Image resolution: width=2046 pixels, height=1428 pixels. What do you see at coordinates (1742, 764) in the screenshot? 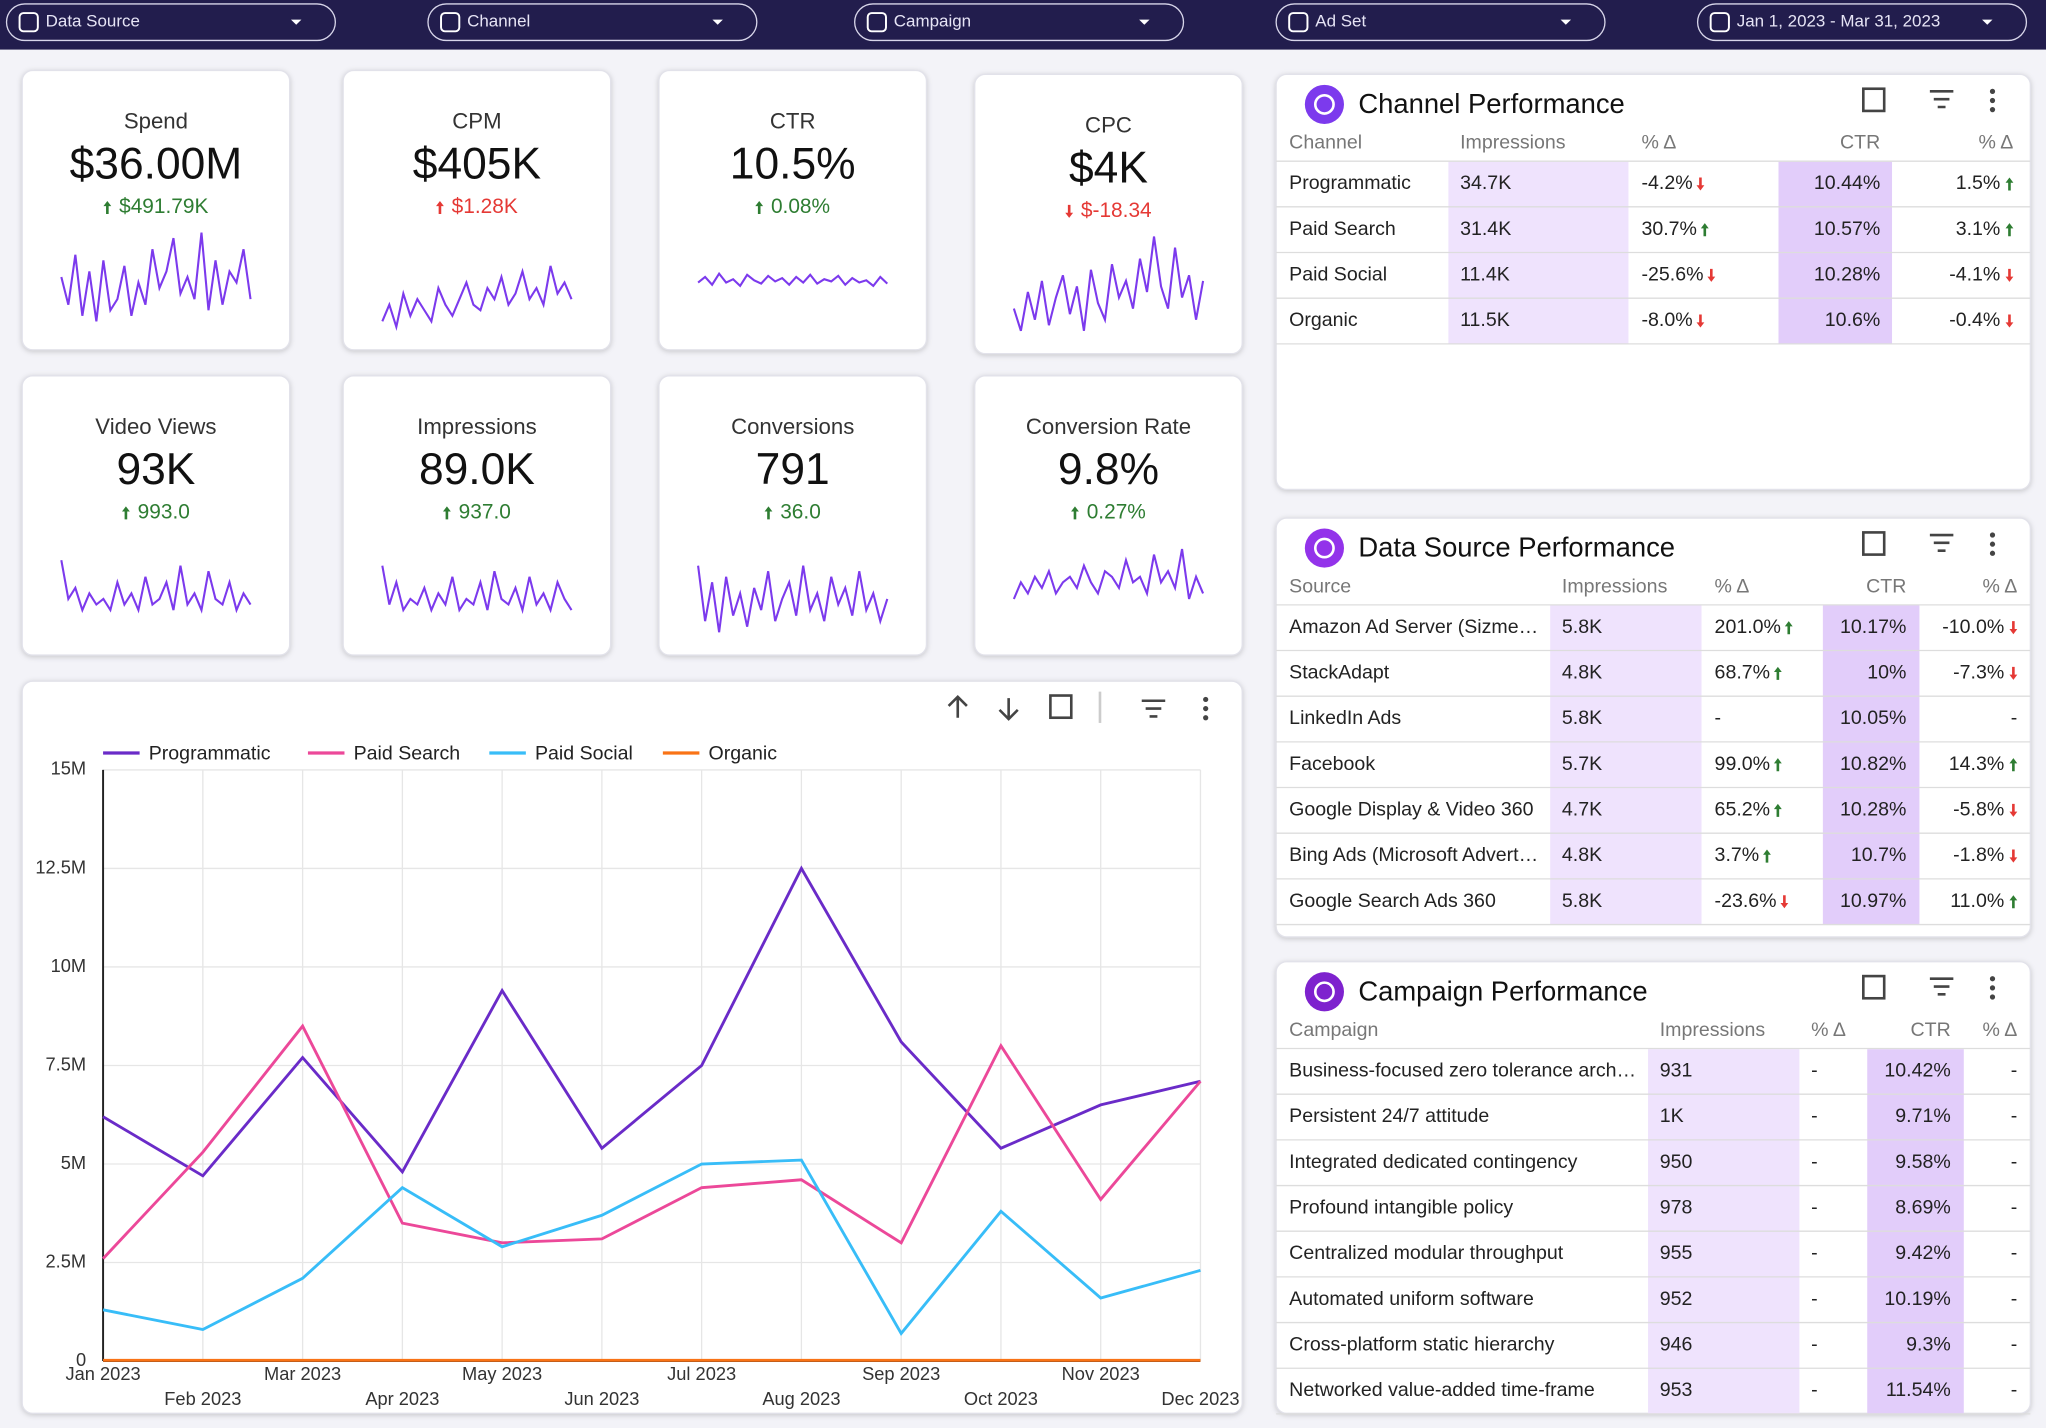
I see `cell: 99.0%` at bounding box center [1742, 764].